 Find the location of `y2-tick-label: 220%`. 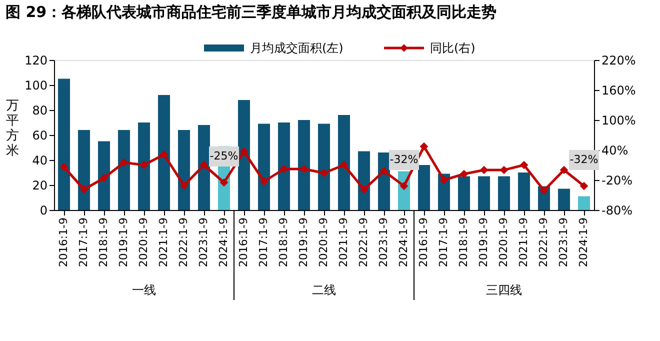

y2-tick-label: 220% is located at coordinates (619, 61).